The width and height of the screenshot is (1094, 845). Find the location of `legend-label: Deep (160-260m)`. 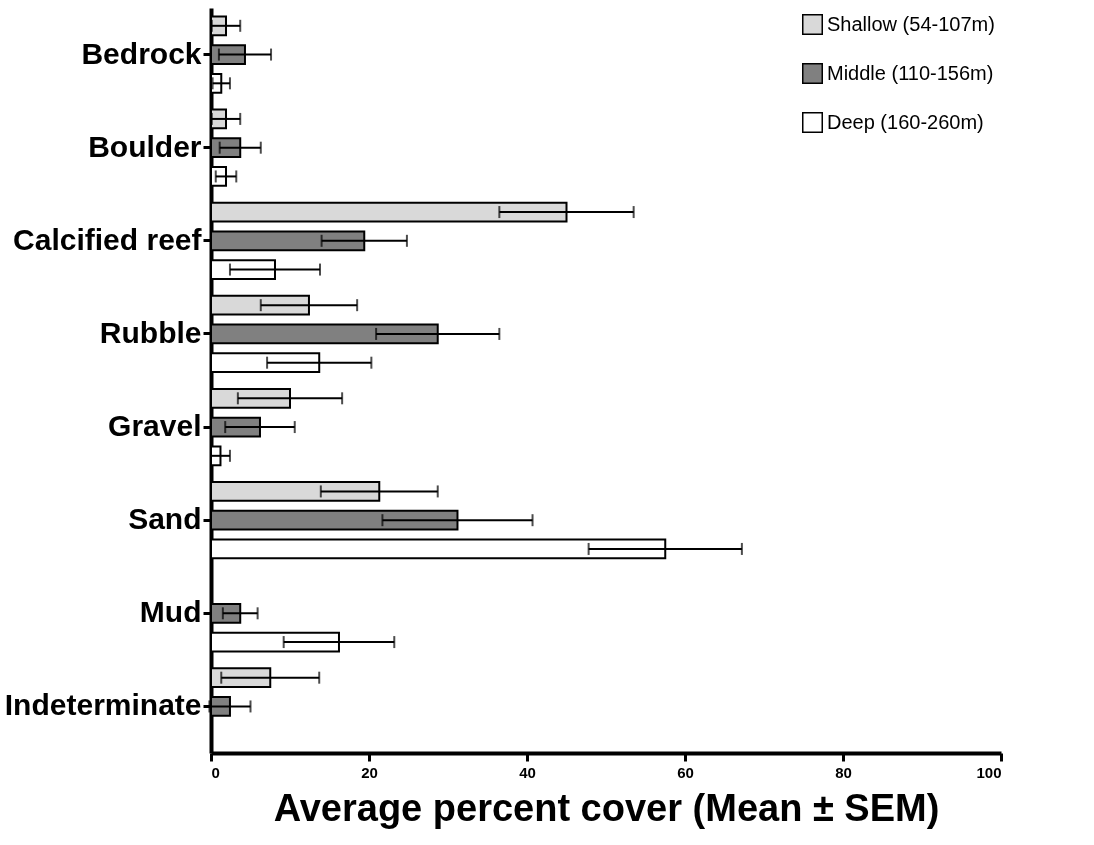

legend-label: Deep (160-260m) is located at coordinates (905, 121).